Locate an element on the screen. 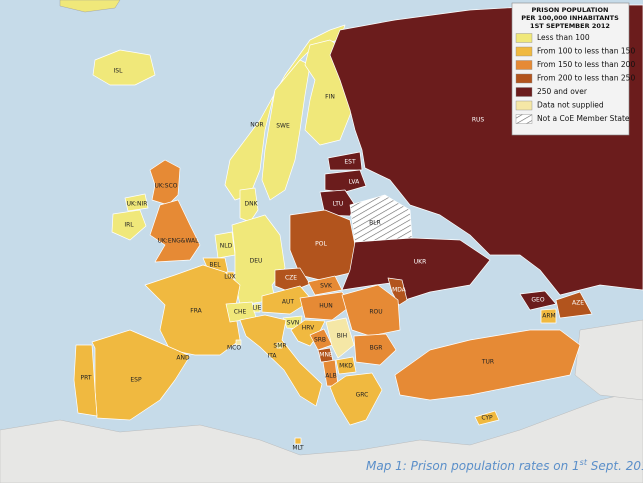 The height and width of the screenshot is (483, 643). caption-text: Sept. 2012 is located at coordinates (615, 466).